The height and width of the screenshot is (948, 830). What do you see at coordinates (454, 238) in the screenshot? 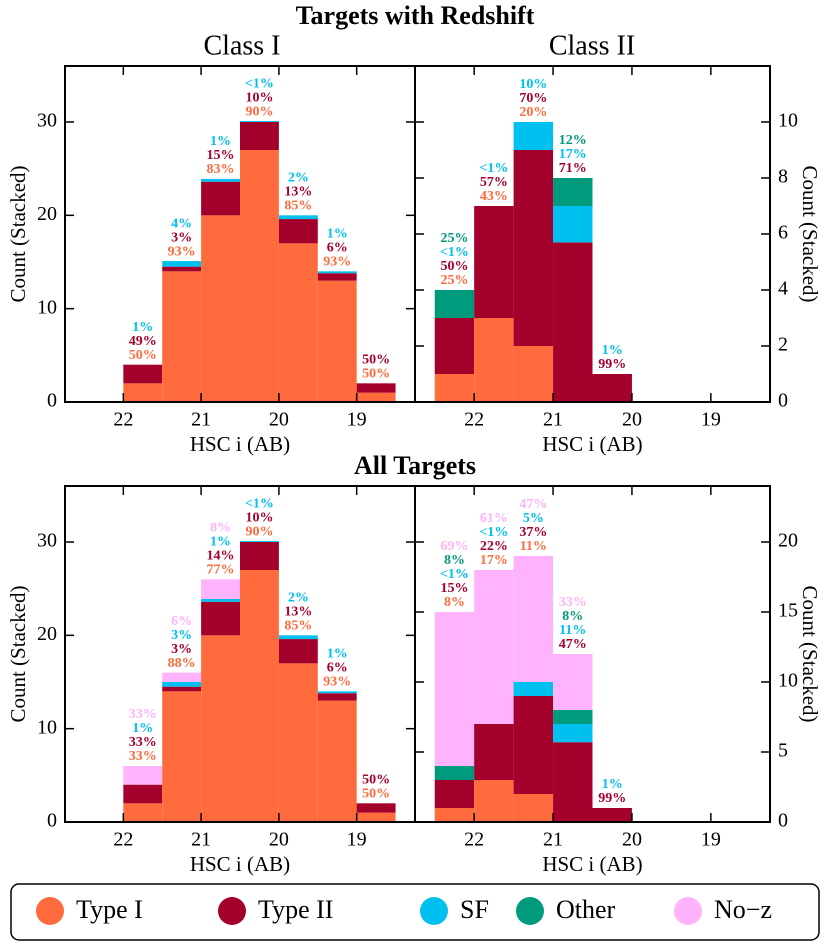
I see `percent-label: 25%` at bounding box center [454, 238].